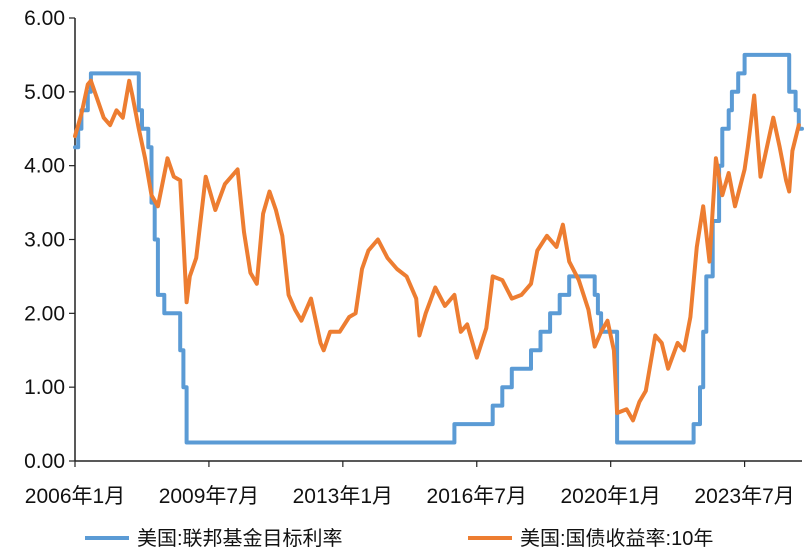 This screenshot has height=560, width=807. Describe the element at coordinates (744, 496) in the screenshot. I see `x-tick-label: 2023年7月` at that location.